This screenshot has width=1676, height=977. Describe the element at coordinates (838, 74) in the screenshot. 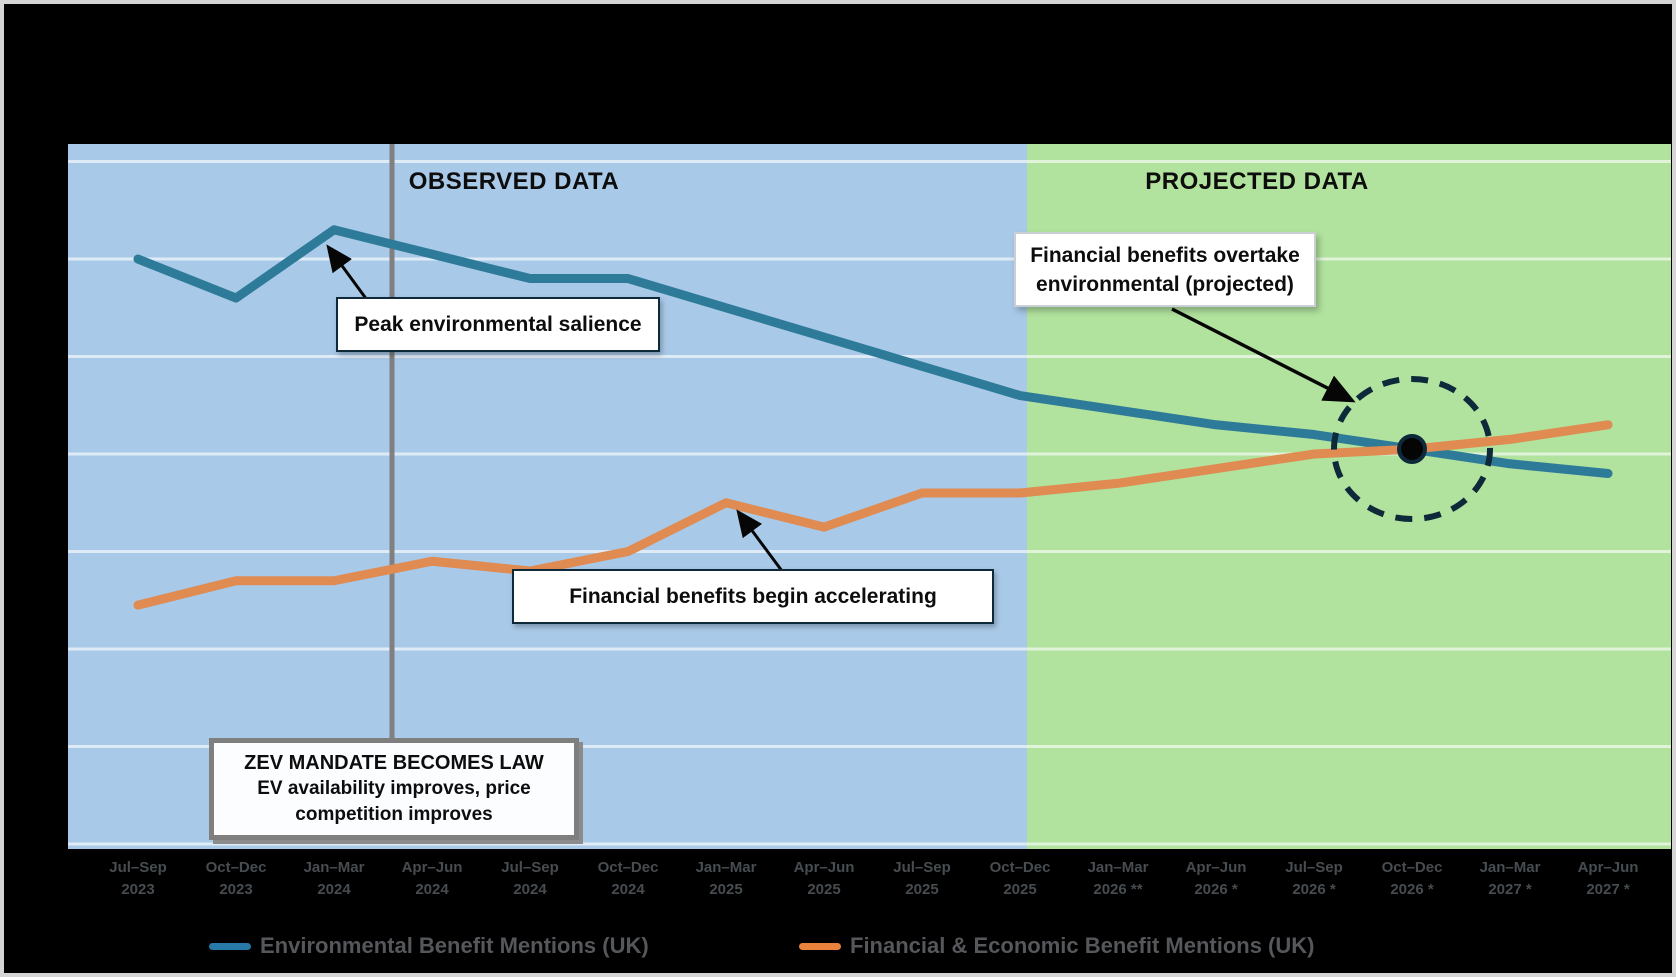

I see `title-band` at that location.